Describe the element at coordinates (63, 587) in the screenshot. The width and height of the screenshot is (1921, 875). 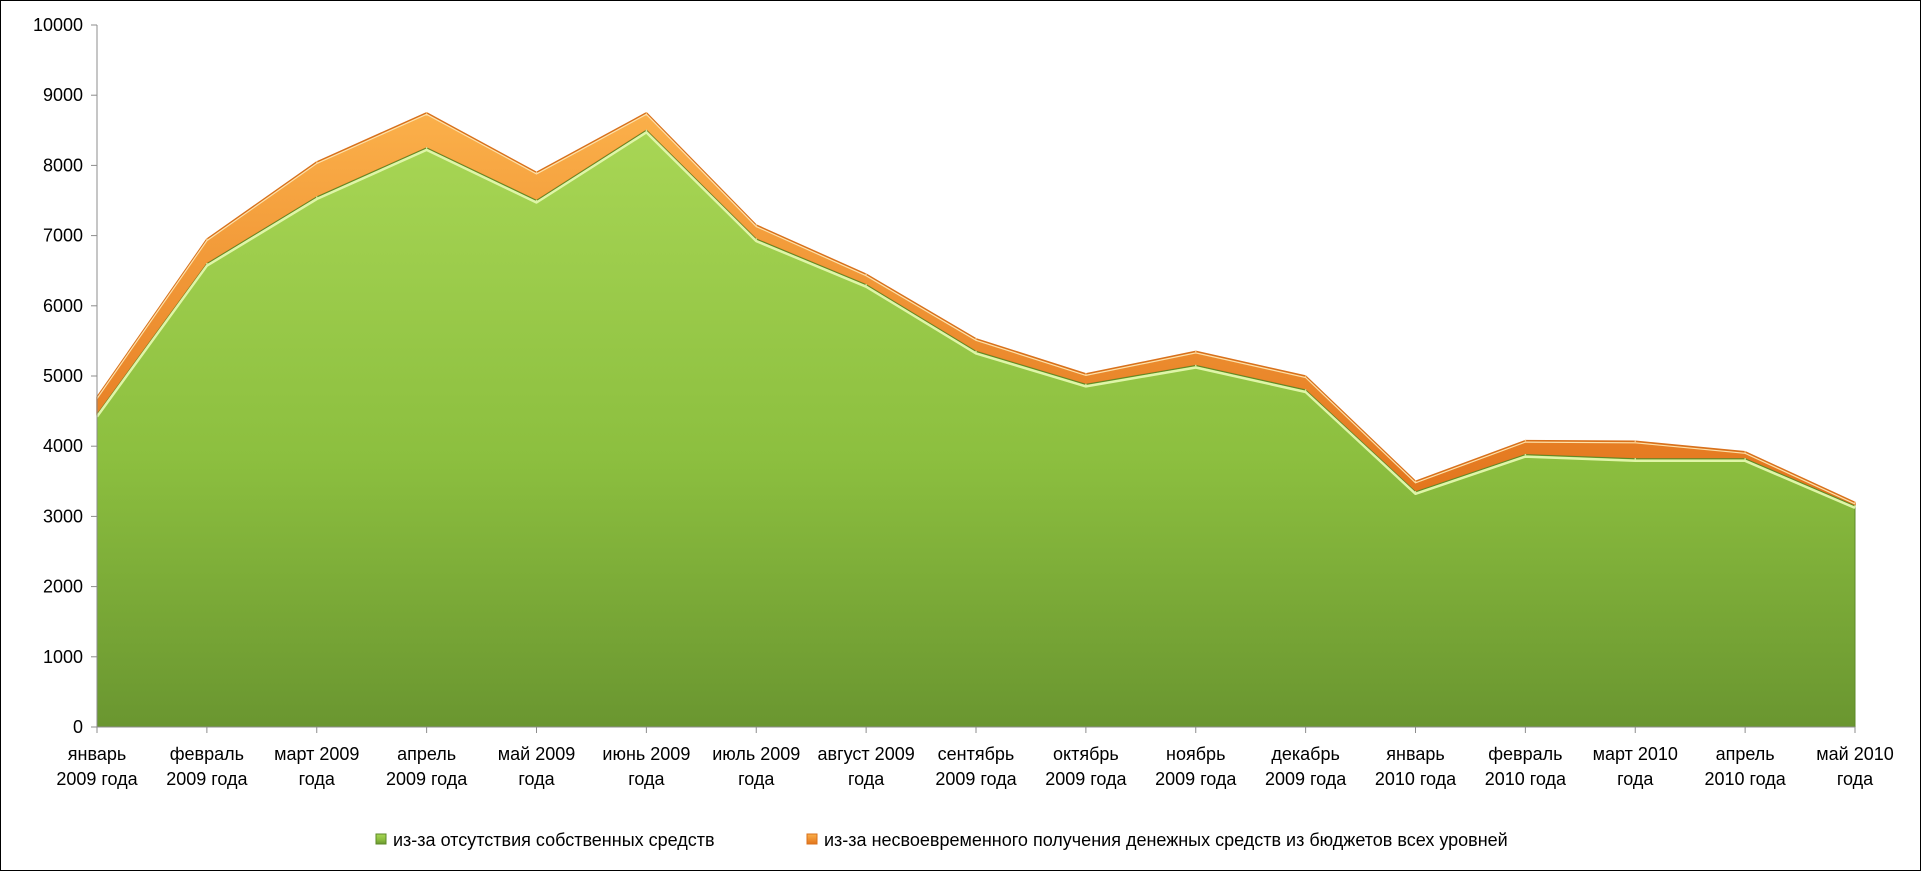
I see `y-tick-label: 2000` at that location.